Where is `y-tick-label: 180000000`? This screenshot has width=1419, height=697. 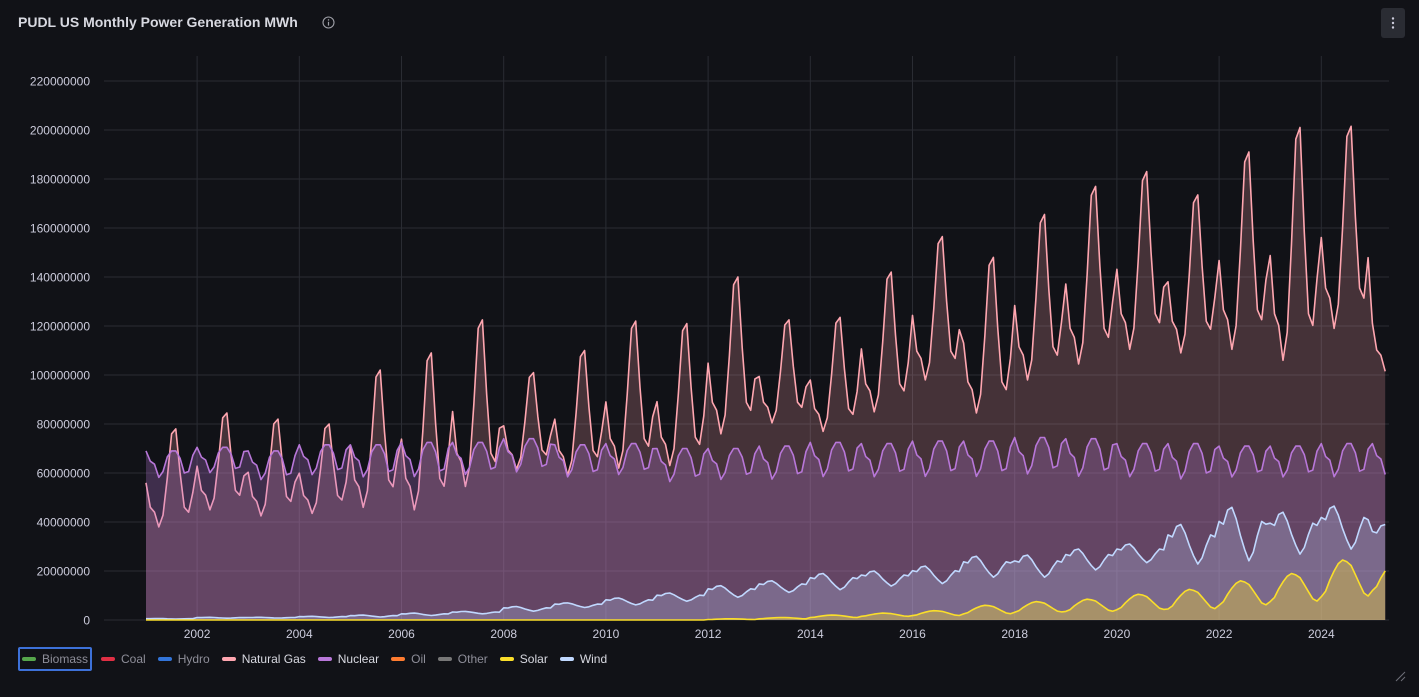
y-tick-label: 180000000 is located at coordinates (60, 180).